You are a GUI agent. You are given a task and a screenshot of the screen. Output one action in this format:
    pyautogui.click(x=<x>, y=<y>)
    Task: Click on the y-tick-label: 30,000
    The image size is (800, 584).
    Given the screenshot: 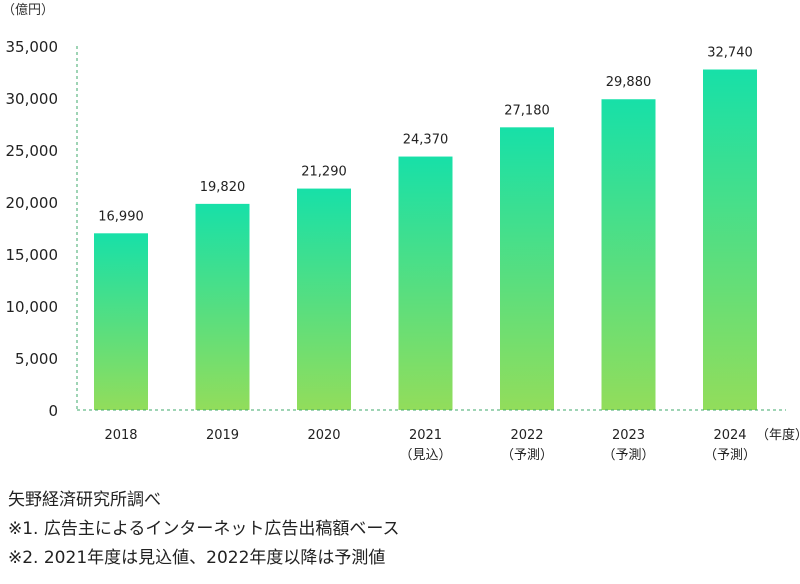 What is the action you would take?
    pyautogui.click(x=32, y=99)
    